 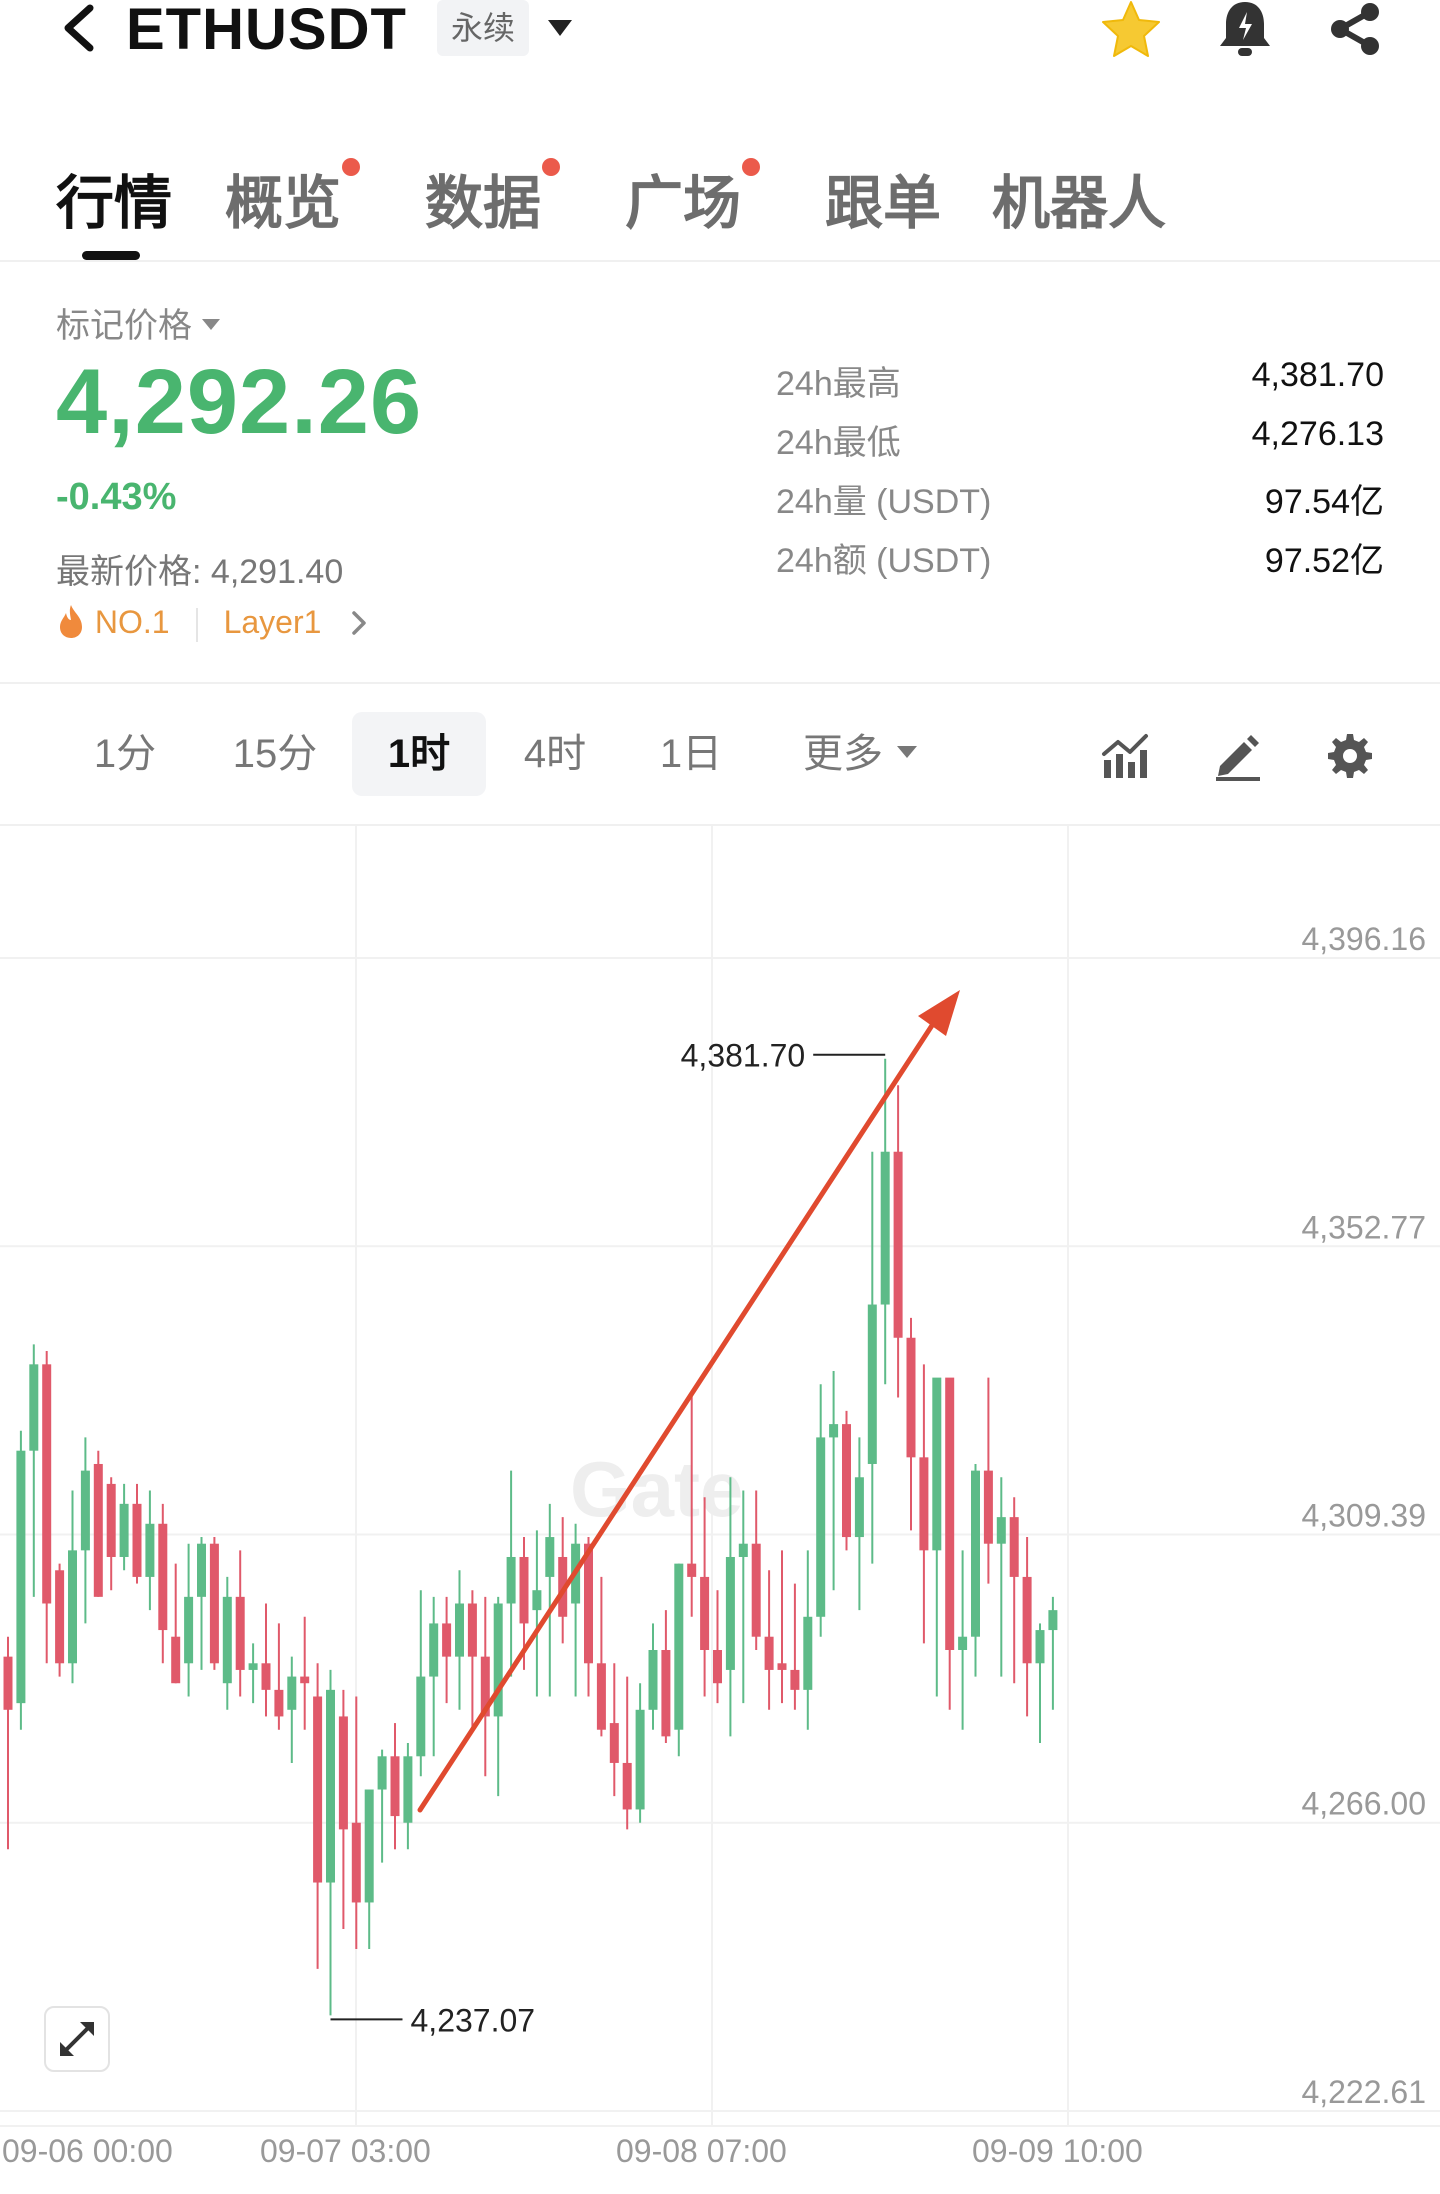 What do you see at coordinates (939, 1013) in the screenshot?
I see `trend-arrow-head` at bounding box center [939, 1013].